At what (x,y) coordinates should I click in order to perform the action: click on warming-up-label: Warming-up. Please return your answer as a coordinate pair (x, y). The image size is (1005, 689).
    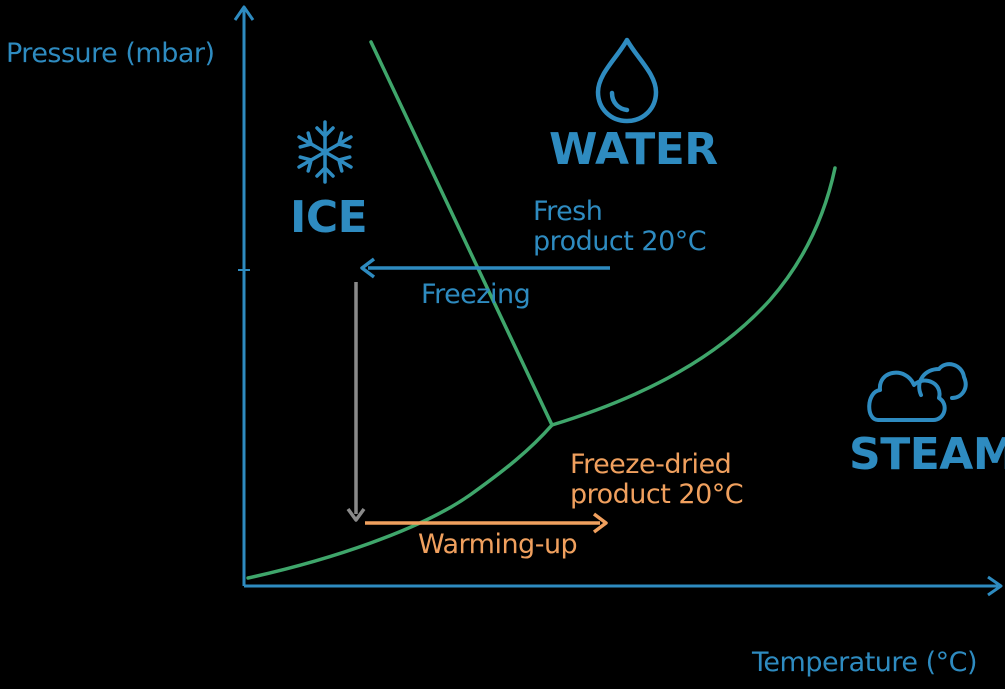
    Looking at the image, I should click on (498, 544).